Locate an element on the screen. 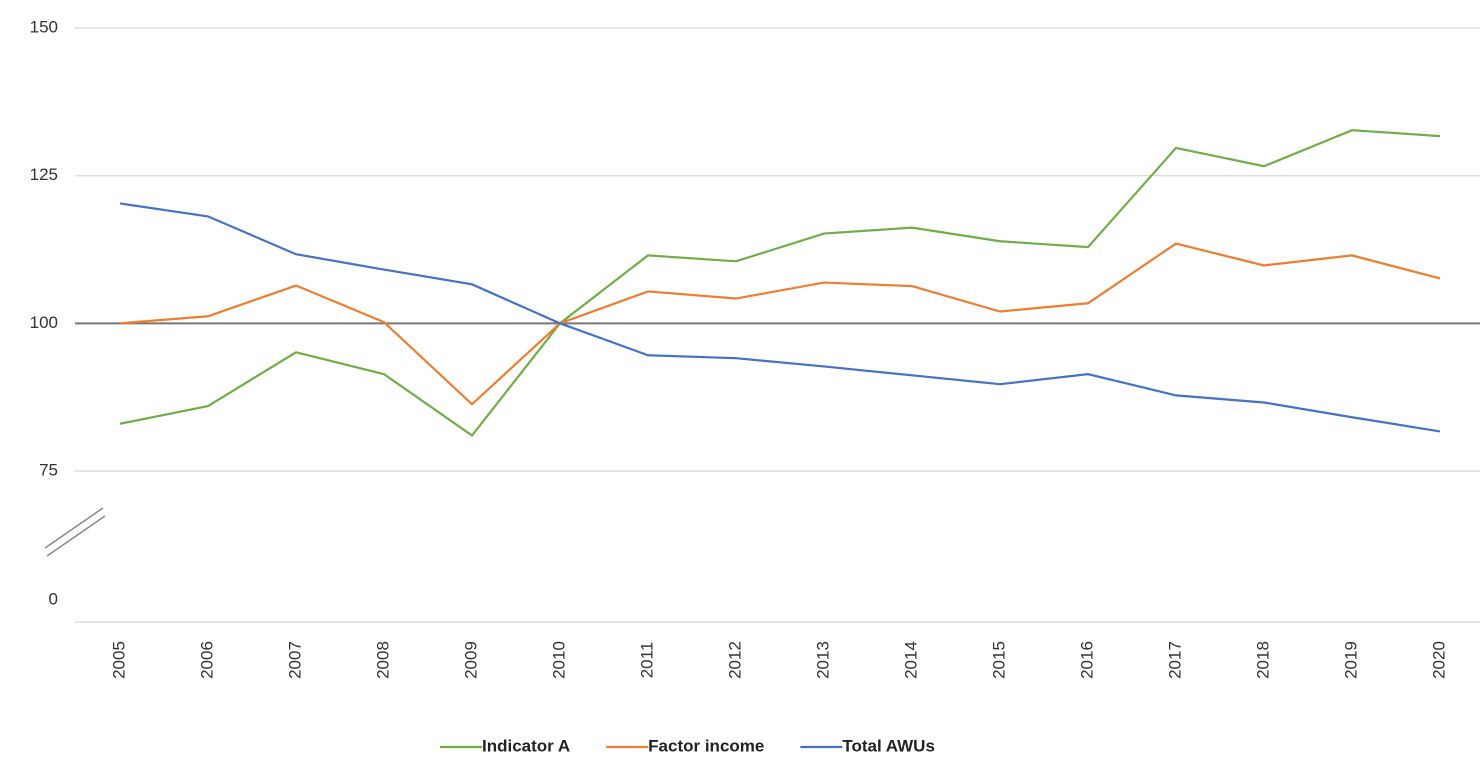  x-tick-label: 2007 is located at coordinates (294, 660).